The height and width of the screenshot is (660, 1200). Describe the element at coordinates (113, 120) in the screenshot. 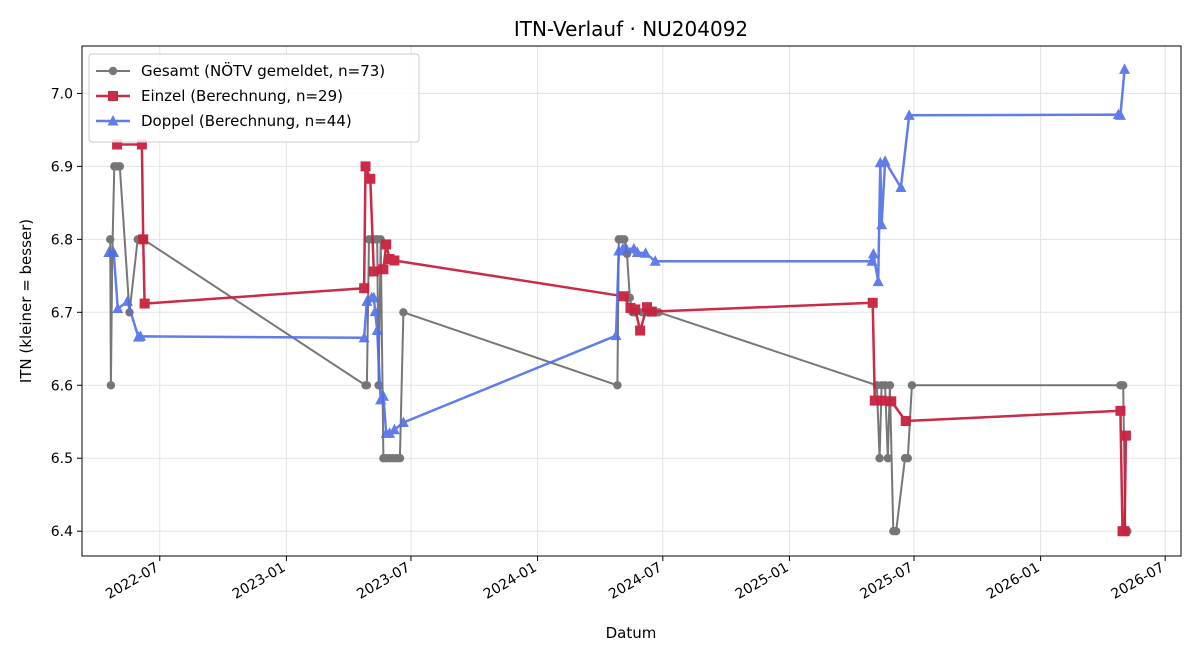

I see `legend-entry-doppel` at that location.